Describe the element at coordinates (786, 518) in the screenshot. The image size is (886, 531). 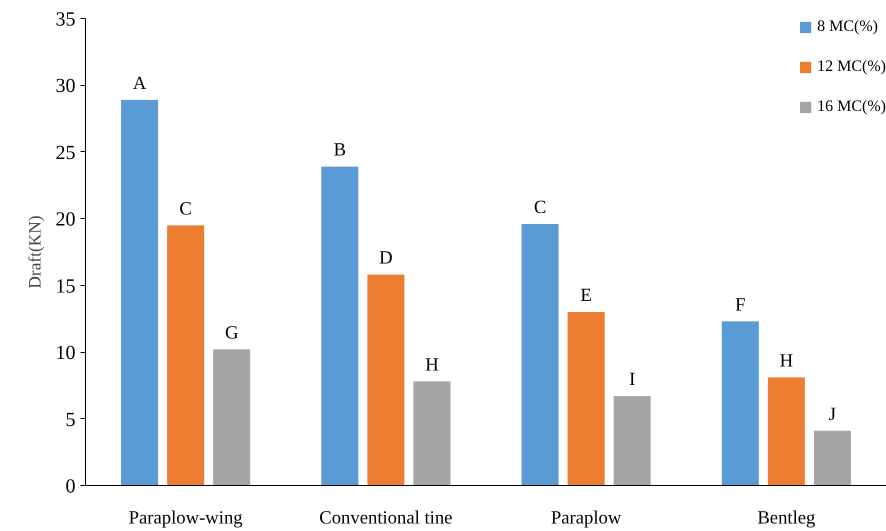
I see `x-tick-label: Bentleg` at that location.